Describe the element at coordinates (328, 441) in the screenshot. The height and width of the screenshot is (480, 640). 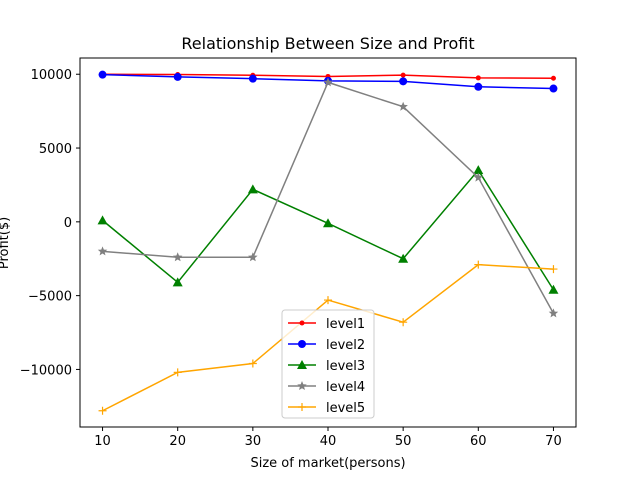
I see `x-tick-label: 40` at that location.